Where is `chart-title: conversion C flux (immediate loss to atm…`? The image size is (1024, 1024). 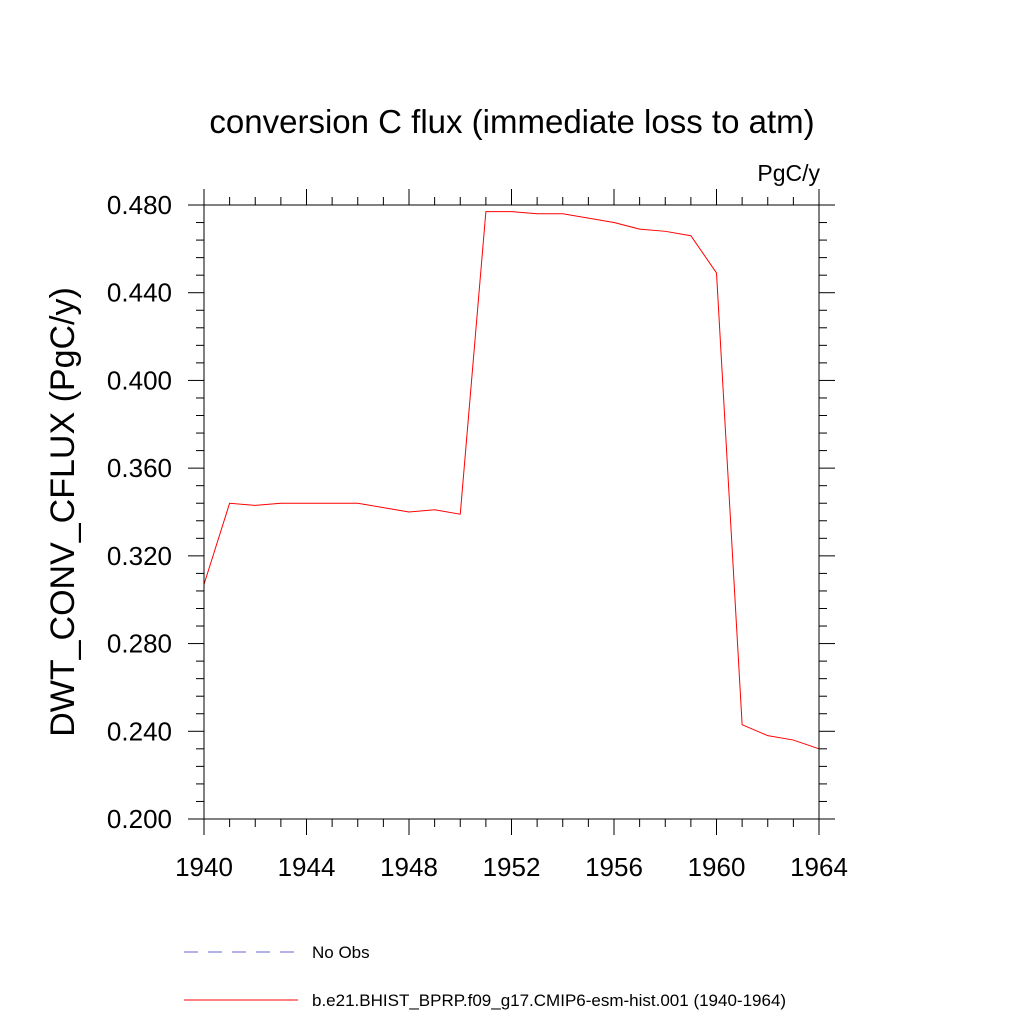
chart-title: conversion C flux (immediate loss to atm… is located at coordinates (511, 121).